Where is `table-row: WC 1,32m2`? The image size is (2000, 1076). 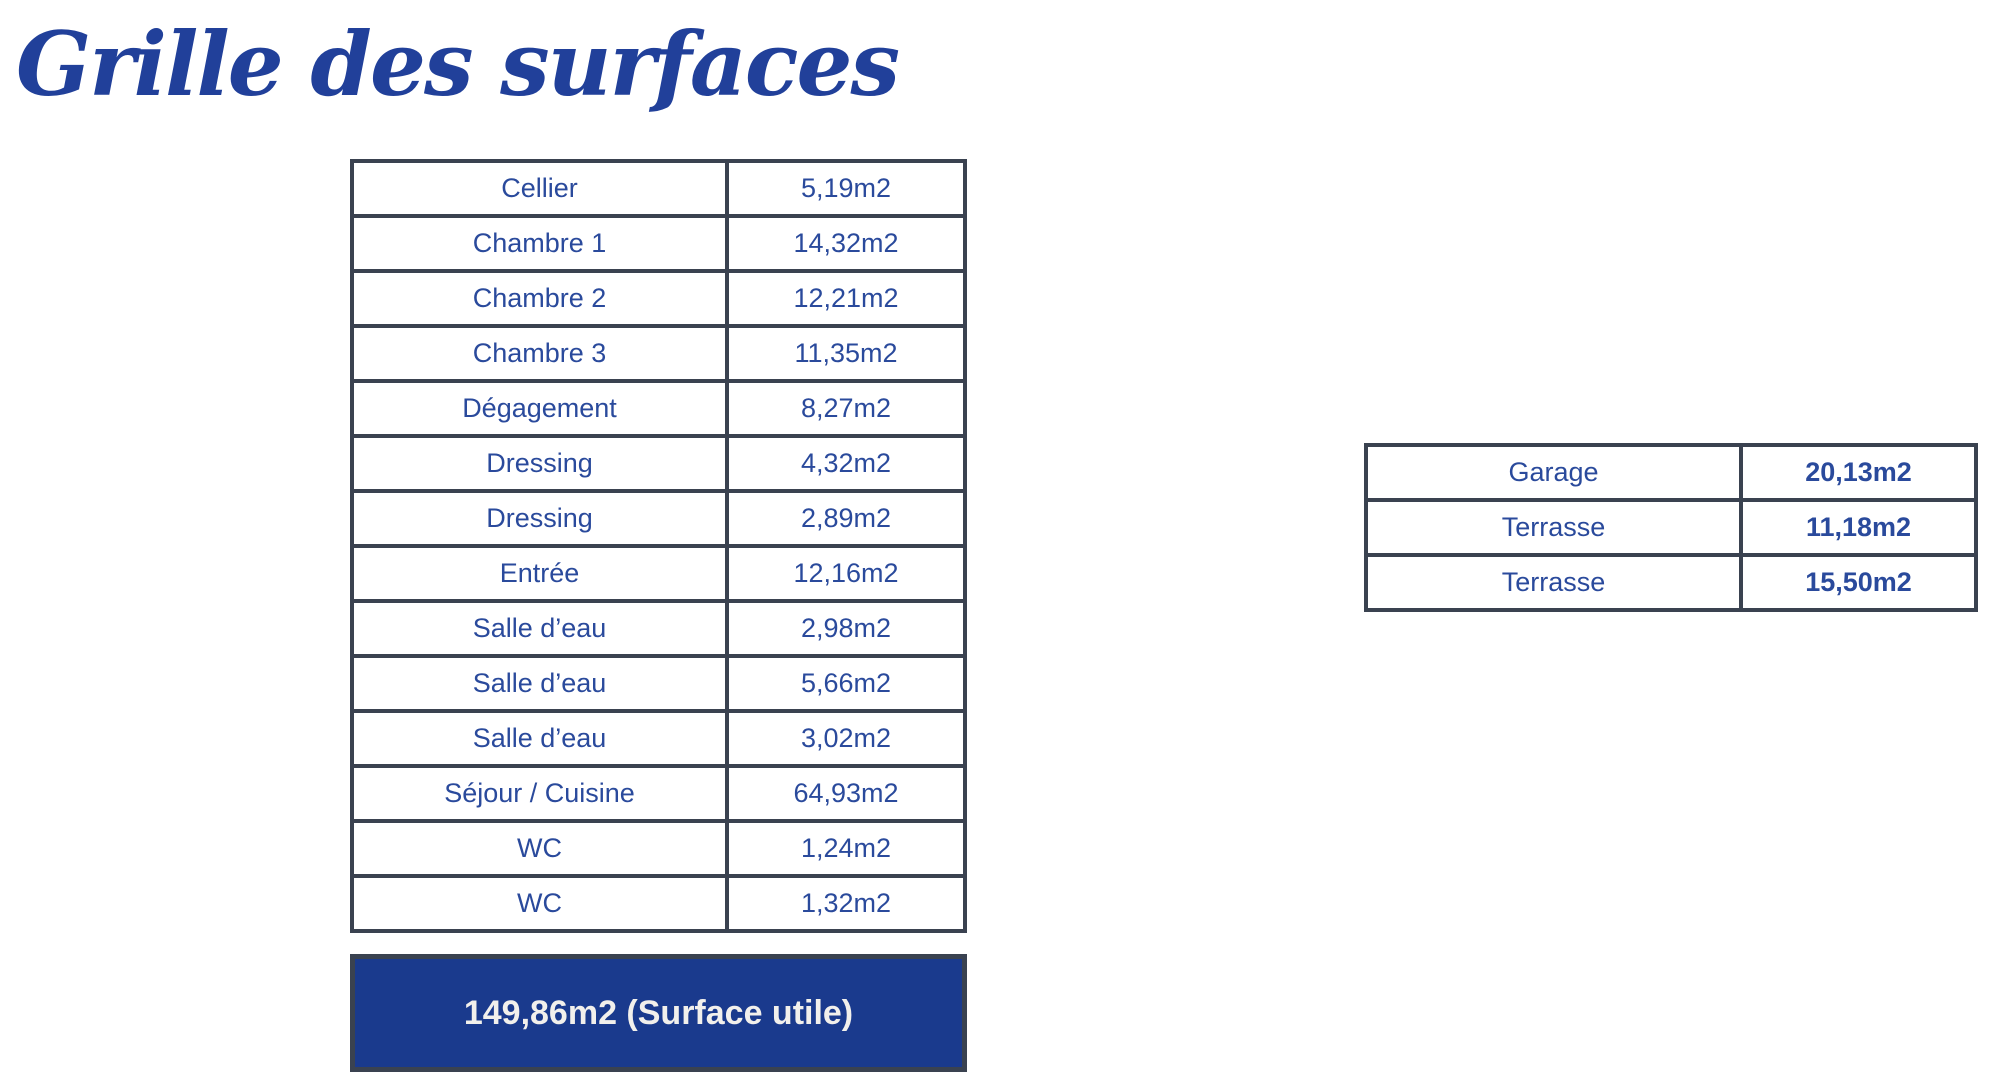
table-row: WC 1,32m2 is located at coordinates (658, 903).